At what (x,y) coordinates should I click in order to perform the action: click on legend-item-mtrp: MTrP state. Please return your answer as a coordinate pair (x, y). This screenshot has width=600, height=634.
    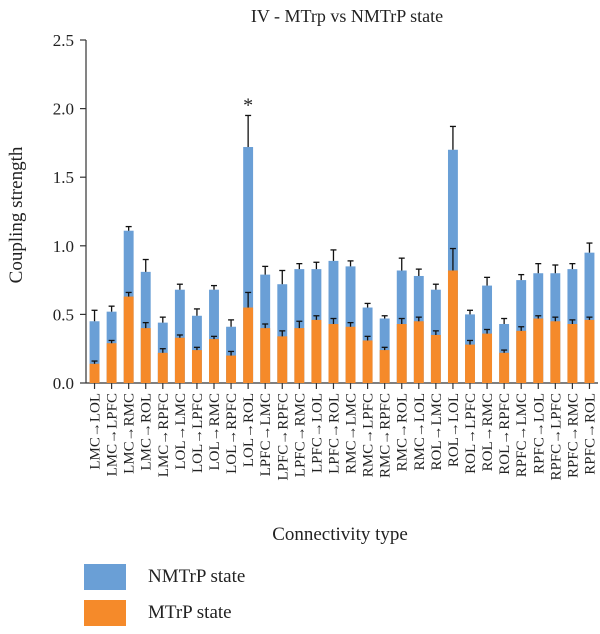
    Looking at the image, I should click on (164, 613).